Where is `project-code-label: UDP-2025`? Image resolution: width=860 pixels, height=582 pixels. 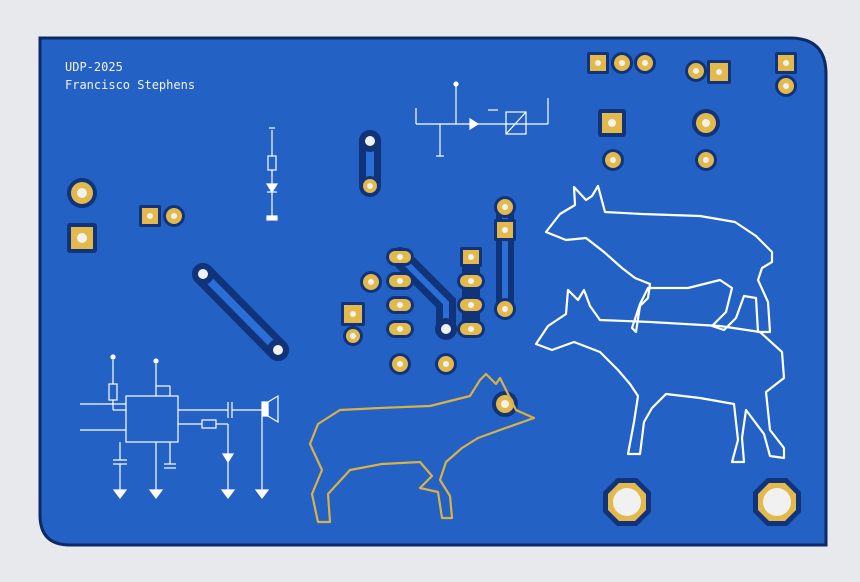
project-code-label: UDP-2025 is located at coordinates (94, 67).